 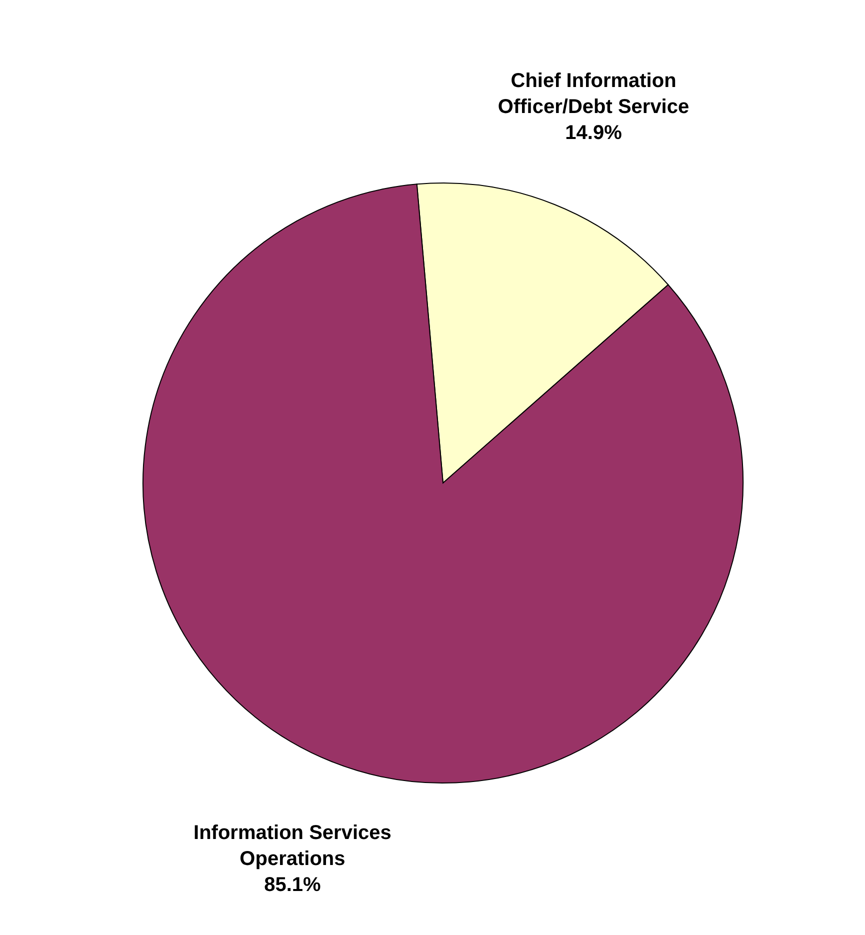 I want to click on data-label: 85.1%, so click(x=293, y=885).